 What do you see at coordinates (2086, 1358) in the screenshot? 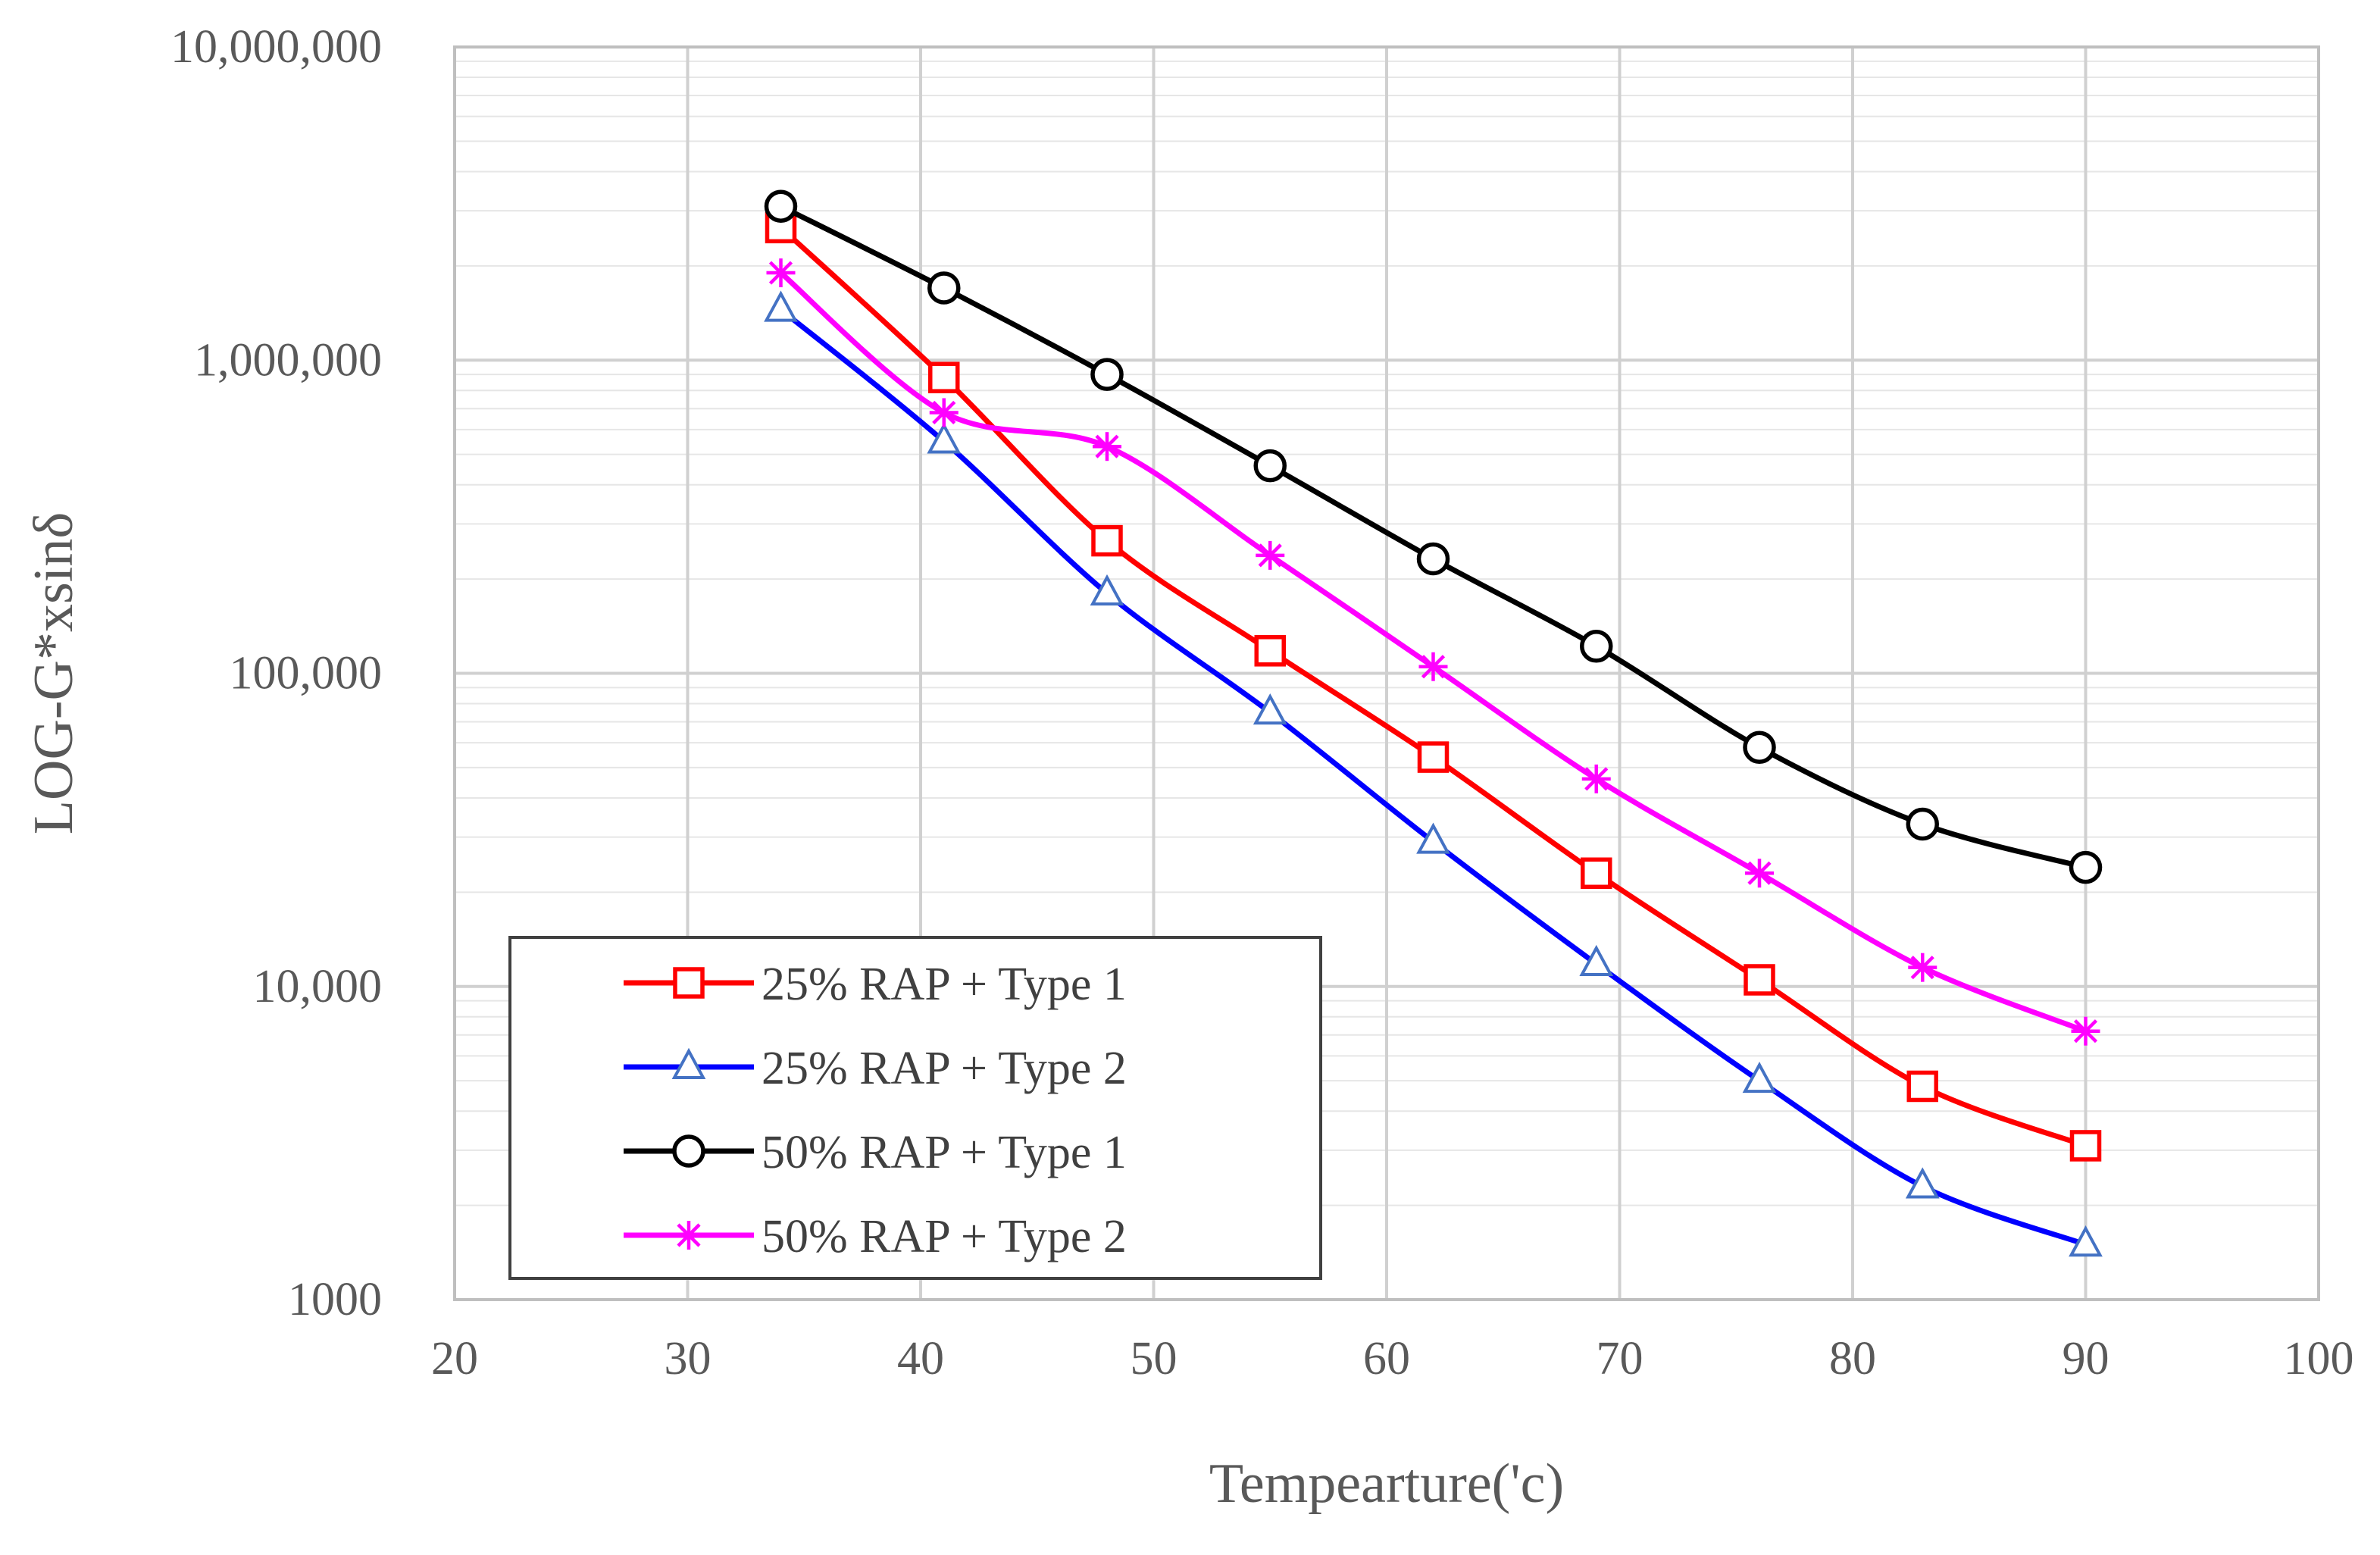
I see `x-tick-label: 90` at bounding box center [2086, 1358].